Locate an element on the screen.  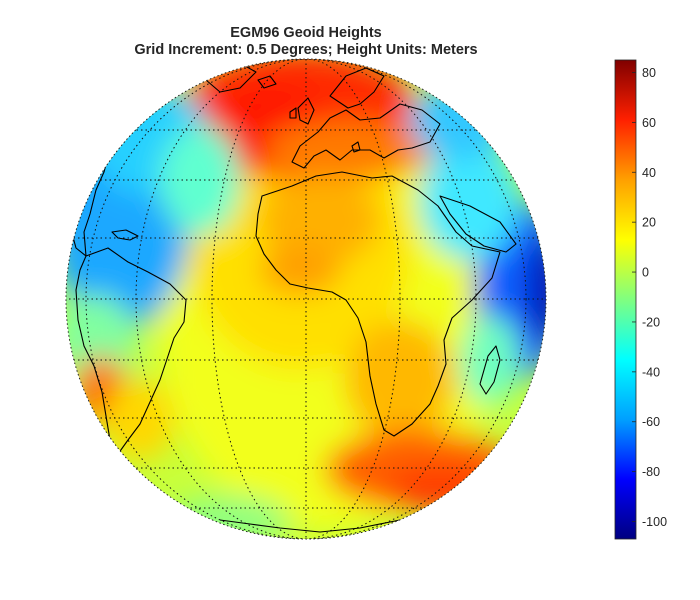
colorbar-tick-label: -60 is located at coordinates (651, 422).